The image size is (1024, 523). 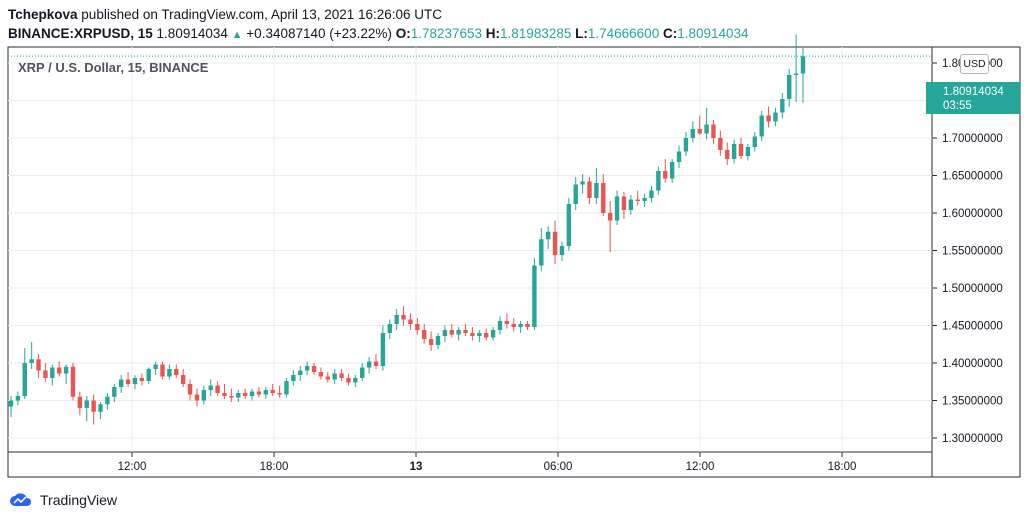 What do you see at coordinates (132, 467) in the screenshot?
I see `x-tick-label: 12:00` at bounding box center [132, 467].